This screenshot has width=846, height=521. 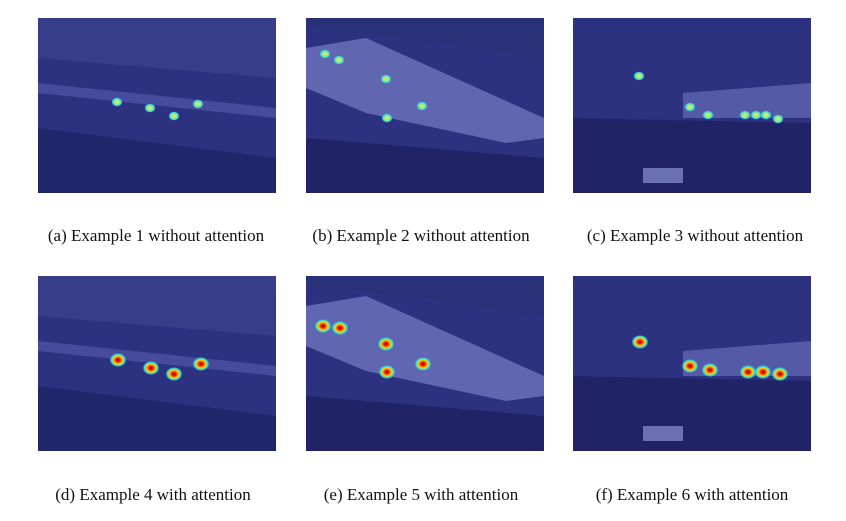 What do you see at coordinates (421, 235) in the screenshot?
I see `figure-caption: (b) Example 2 without attention` at bounding box center [421, 235].